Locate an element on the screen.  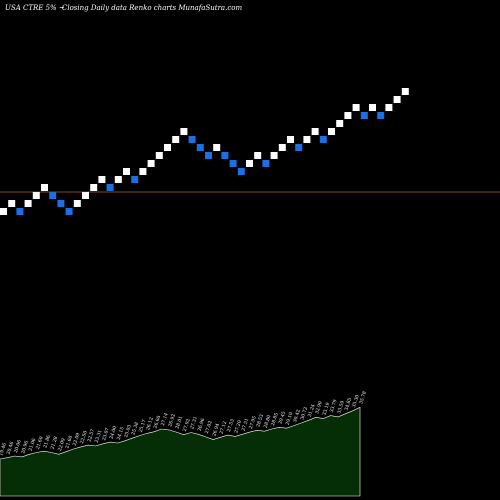
volume-value-label: 27.51 is located at coordinates (246, 424).